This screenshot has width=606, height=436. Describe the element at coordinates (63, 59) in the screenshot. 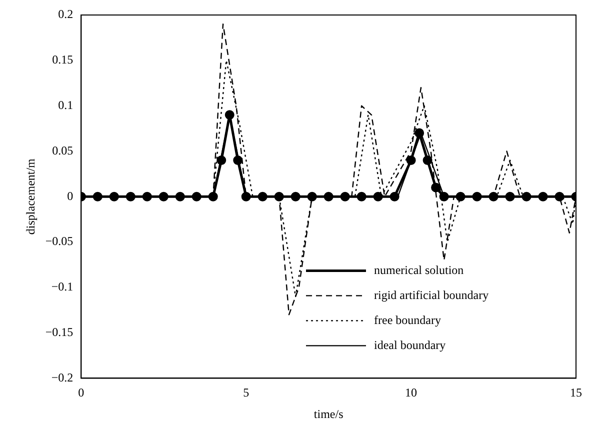

I see `y-tick-label: 0.15` at that location.